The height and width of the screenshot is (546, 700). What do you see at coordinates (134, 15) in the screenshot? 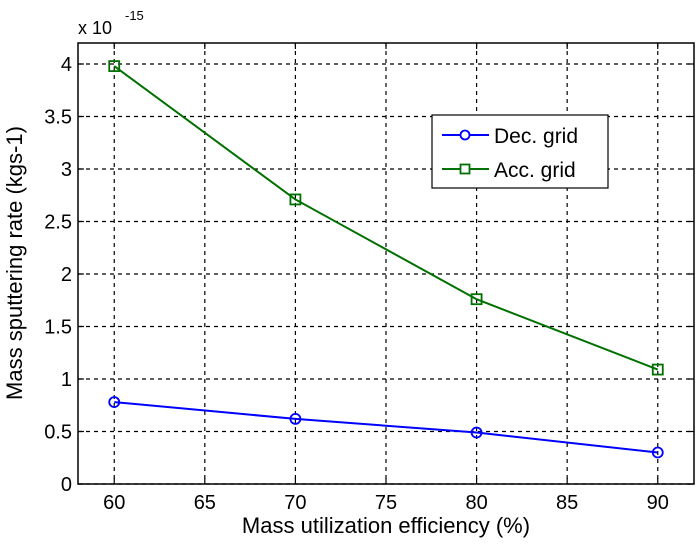
I see `y-multiplier-exponent: -15` at bounding box center [134, 15].